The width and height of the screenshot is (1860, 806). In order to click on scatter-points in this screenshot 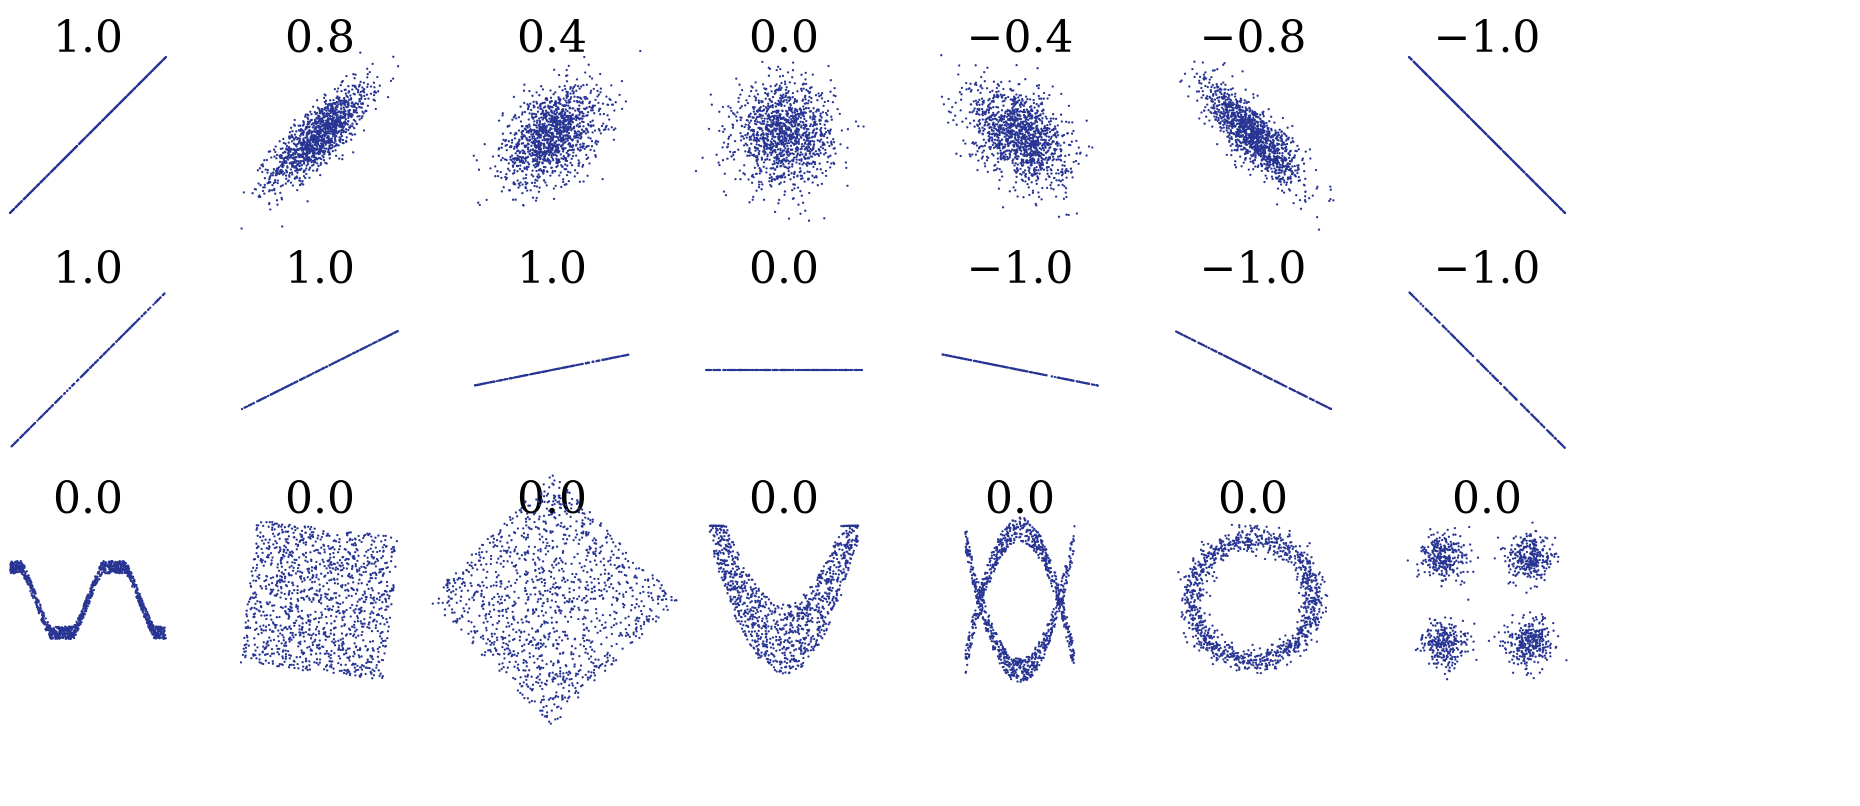, I will do `click(320, 140)`.